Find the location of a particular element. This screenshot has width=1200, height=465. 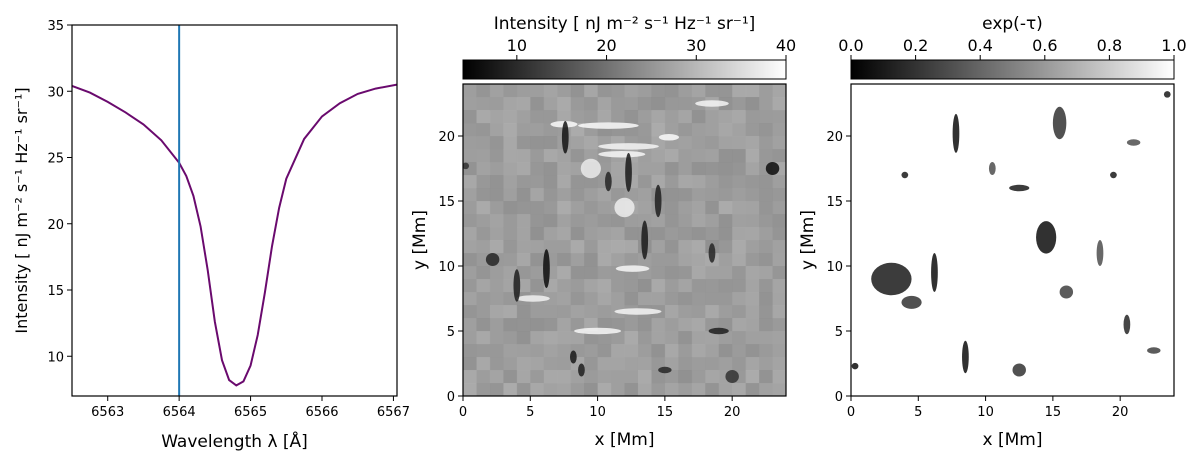

colorbar-tick-label: 0.4 is located at coordinates (979, 45).